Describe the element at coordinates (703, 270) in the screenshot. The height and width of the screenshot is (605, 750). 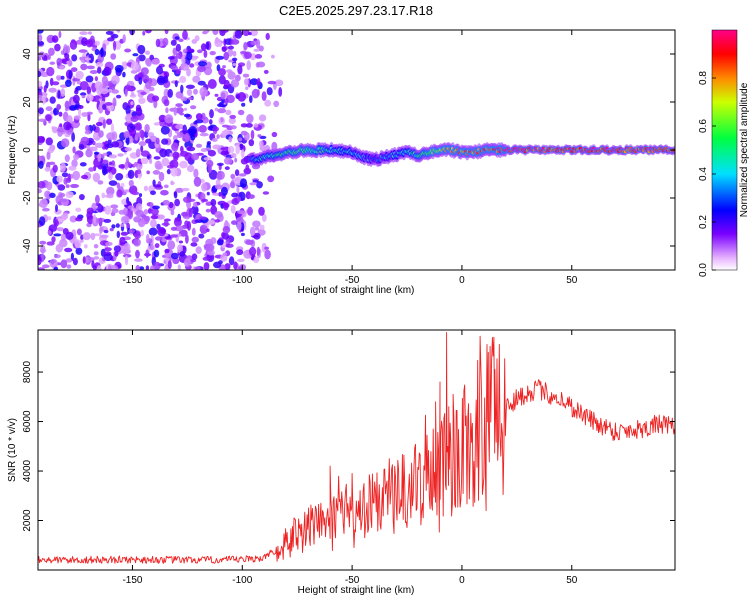
I see `colorbar-tick-label: 0.0` at that location.